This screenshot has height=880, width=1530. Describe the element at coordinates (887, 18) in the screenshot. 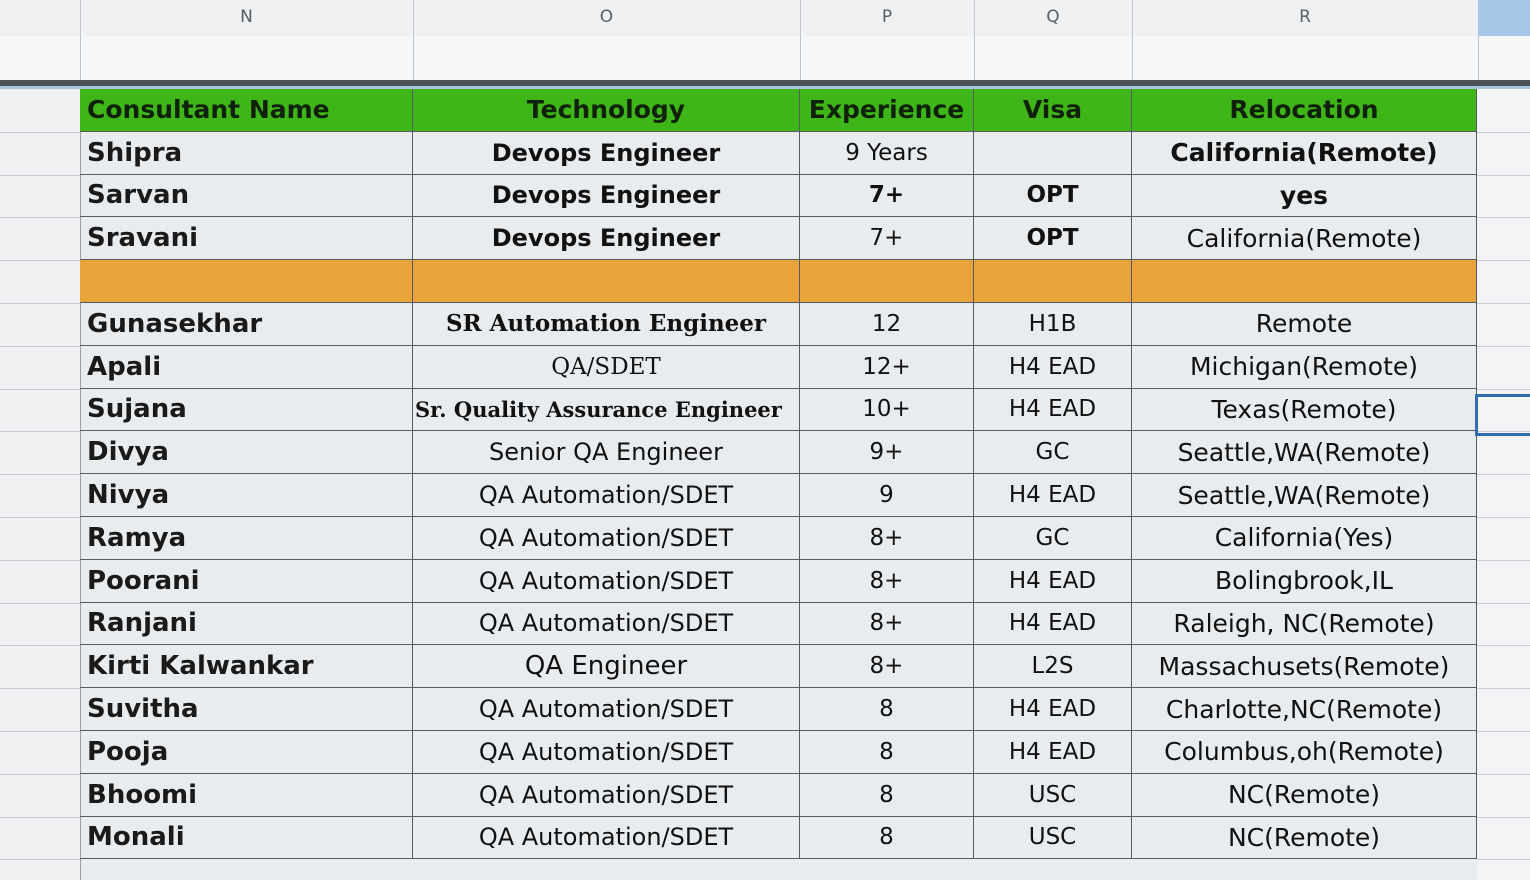

I see `column-header-p: P` at that location.